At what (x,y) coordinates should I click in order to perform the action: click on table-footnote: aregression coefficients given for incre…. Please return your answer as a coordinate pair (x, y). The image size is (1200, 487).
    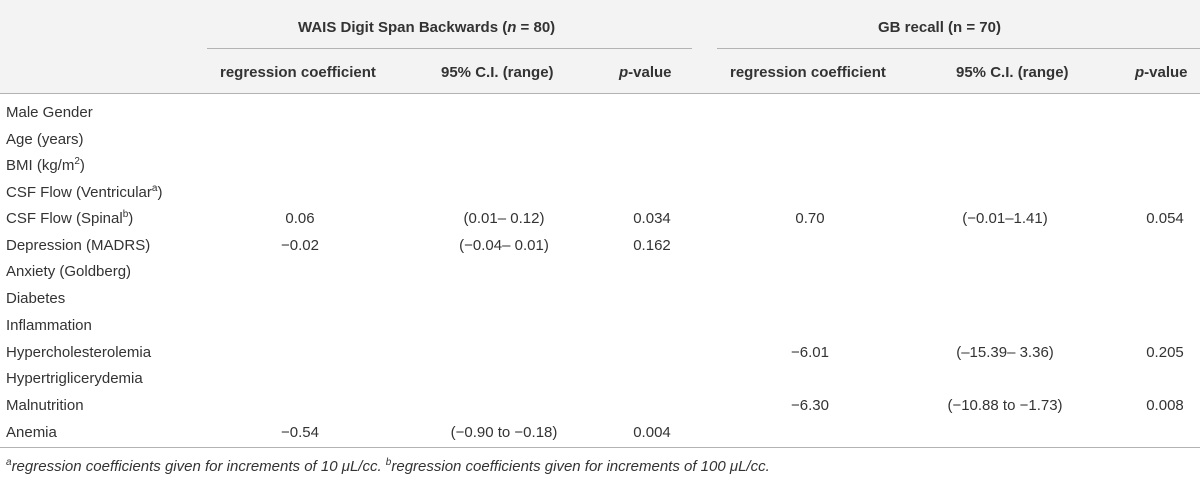
    Looking at the image, I should click on (388, 466).